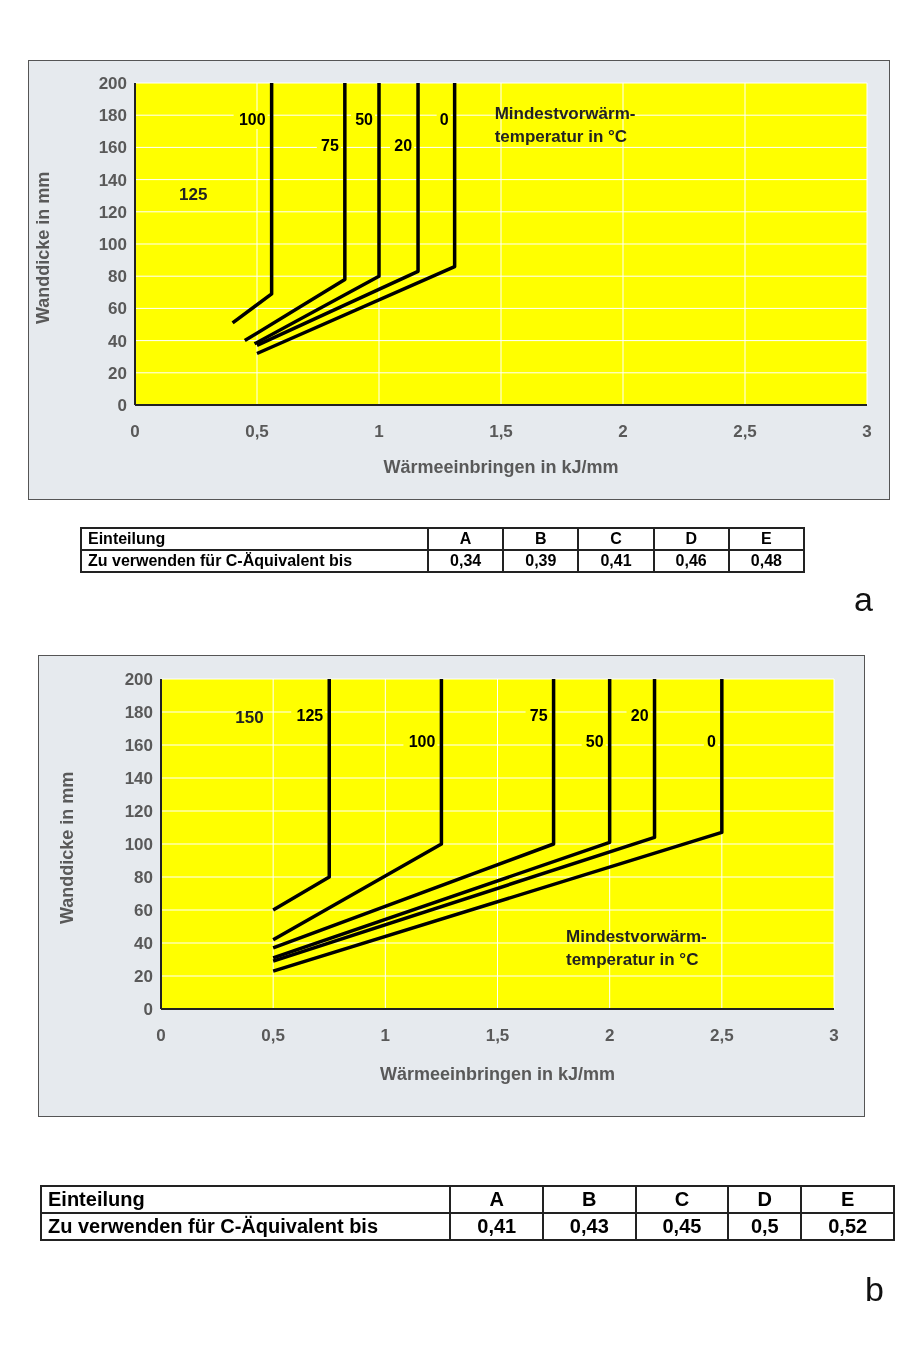 The image size is (898, 1349). I want to click on text: a, so click(863, 599).